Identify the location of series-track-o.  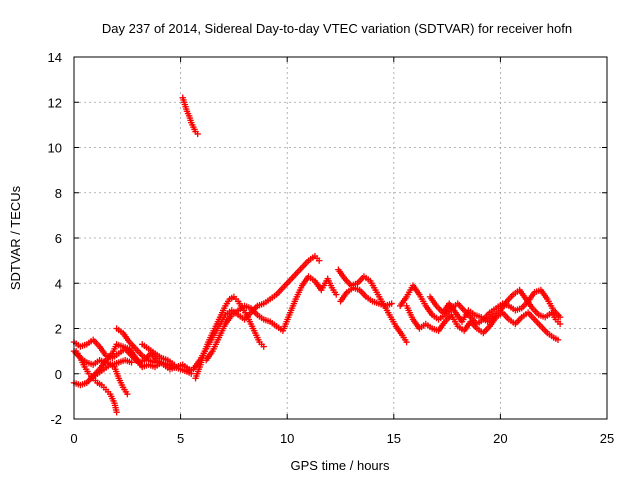
(482, 323).